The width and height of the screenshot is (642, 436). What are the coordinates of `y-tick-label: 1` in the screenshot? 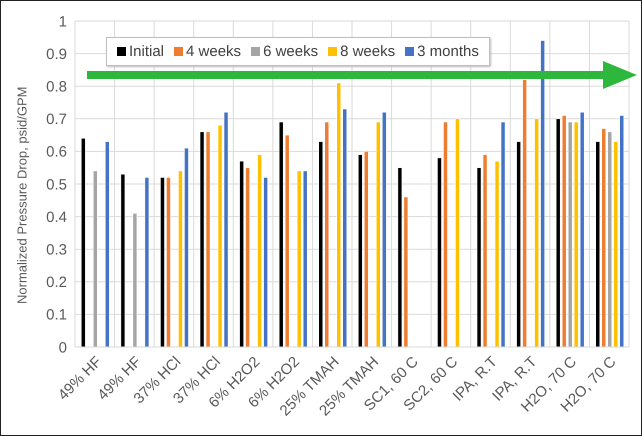 It's located at (62, 21).